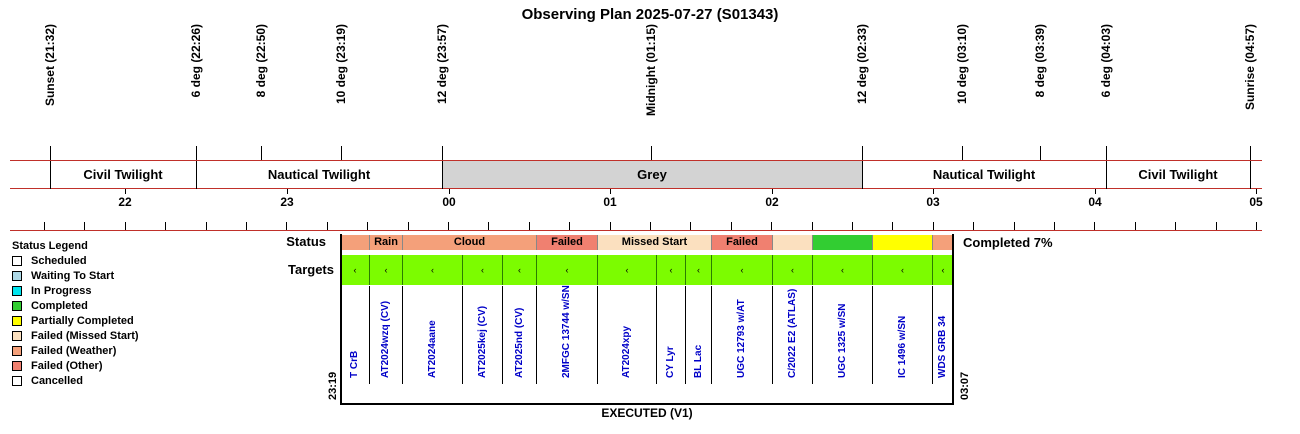 Image resolution: width=1300 pixels, height=434 pixels. Describe the element at coordinates (61, 291) in the screenshot. I see `legend-label: In Progress` at that location.